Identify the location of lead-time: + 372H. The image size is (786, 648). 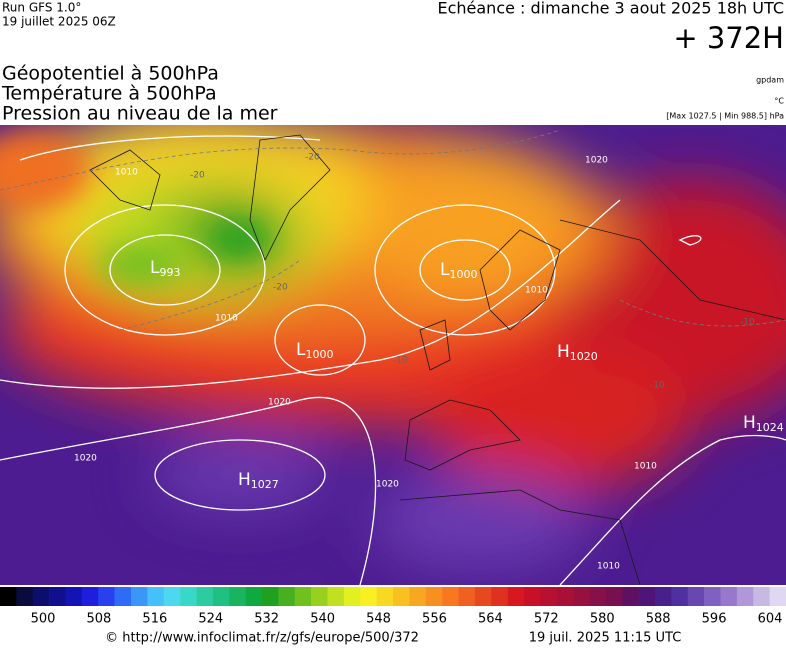
(728, 38).